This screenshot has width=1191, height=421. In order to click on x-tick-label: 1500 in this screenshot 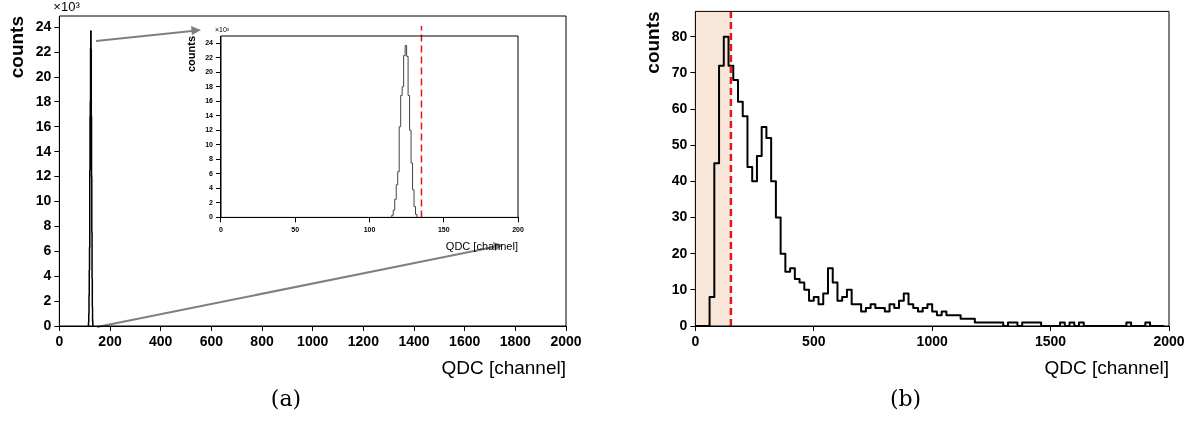, I will do `click(1051, 341)`.